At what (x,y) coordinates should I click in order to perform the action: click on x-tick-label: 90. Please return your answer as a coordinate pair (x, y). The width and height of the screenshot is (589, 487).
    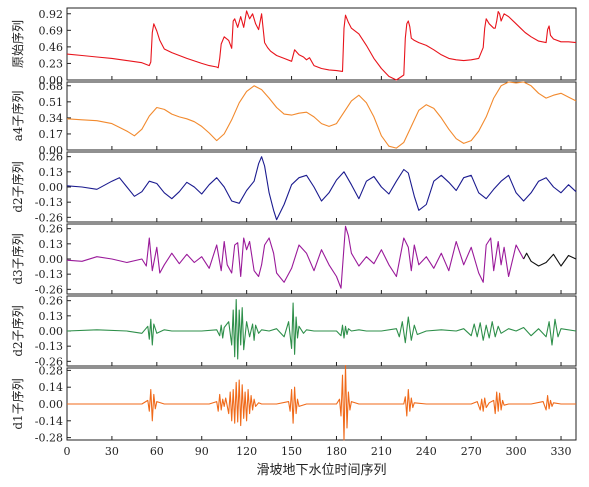
    Looking at the image, I should click on (202, 451).